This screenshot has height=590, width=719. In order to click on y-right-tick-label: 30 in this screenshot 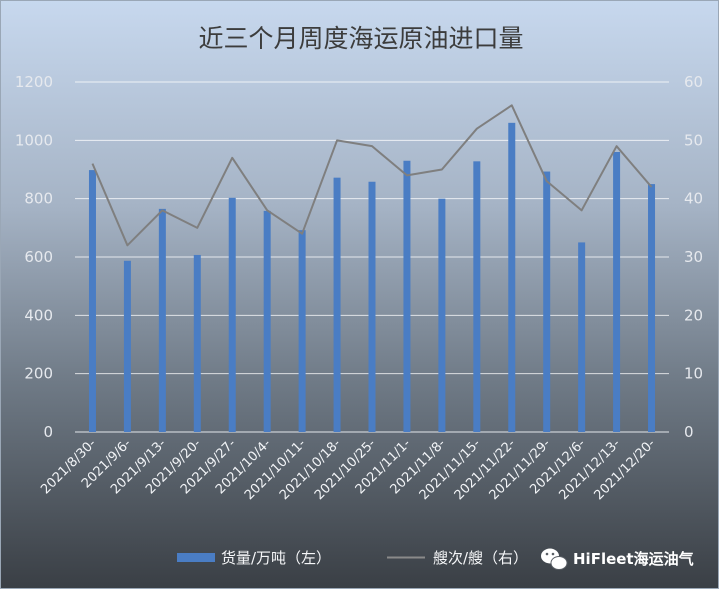, I will do `click(693, 257)`.